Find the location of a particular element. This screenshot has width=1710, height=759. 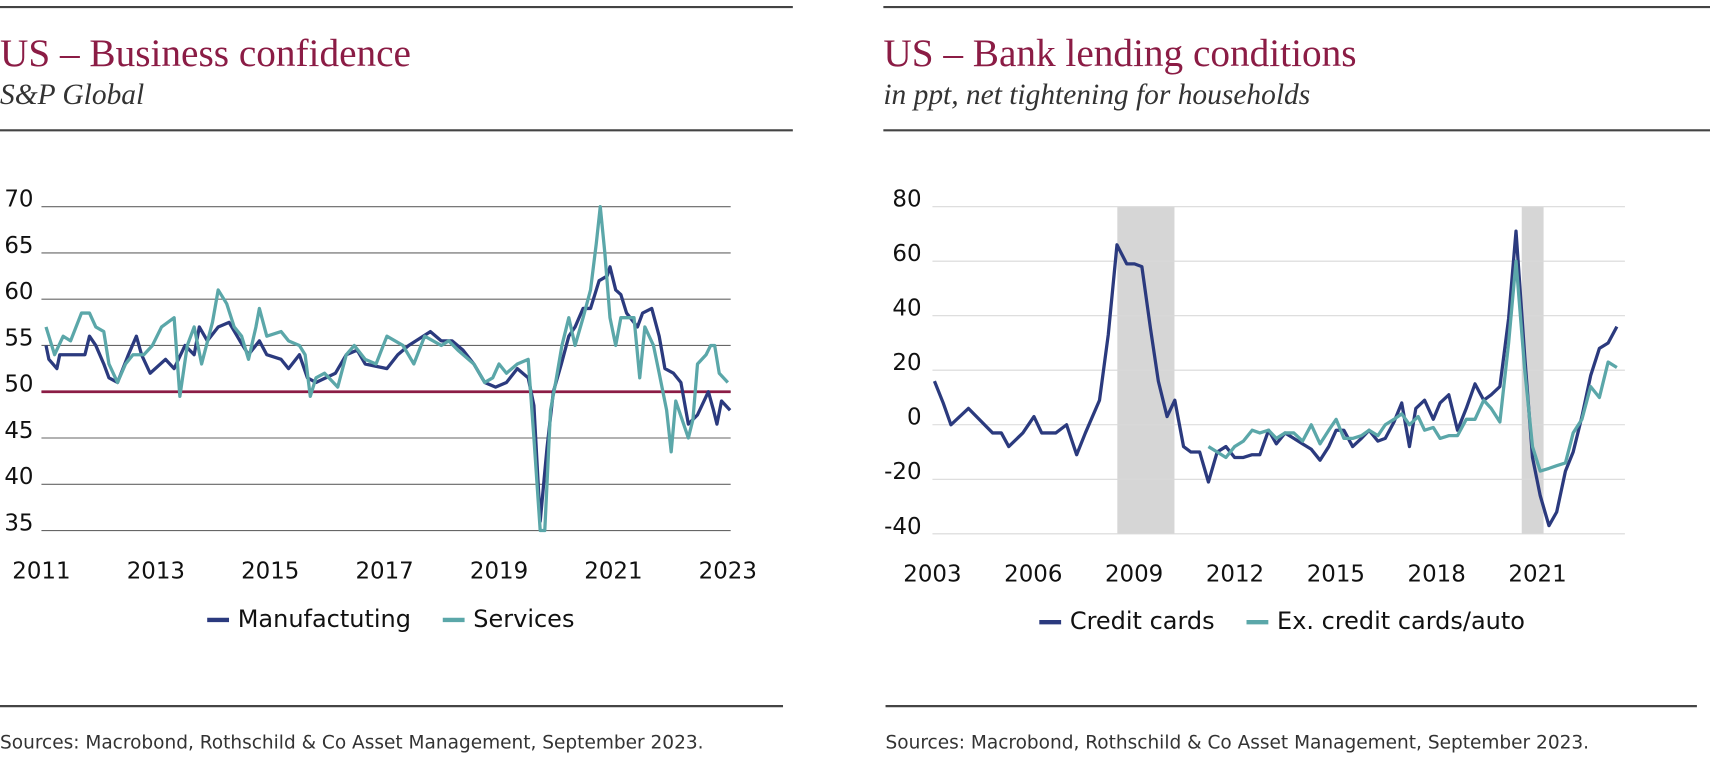

x-tick-label: 2023 is located at coordinates (728, 571).